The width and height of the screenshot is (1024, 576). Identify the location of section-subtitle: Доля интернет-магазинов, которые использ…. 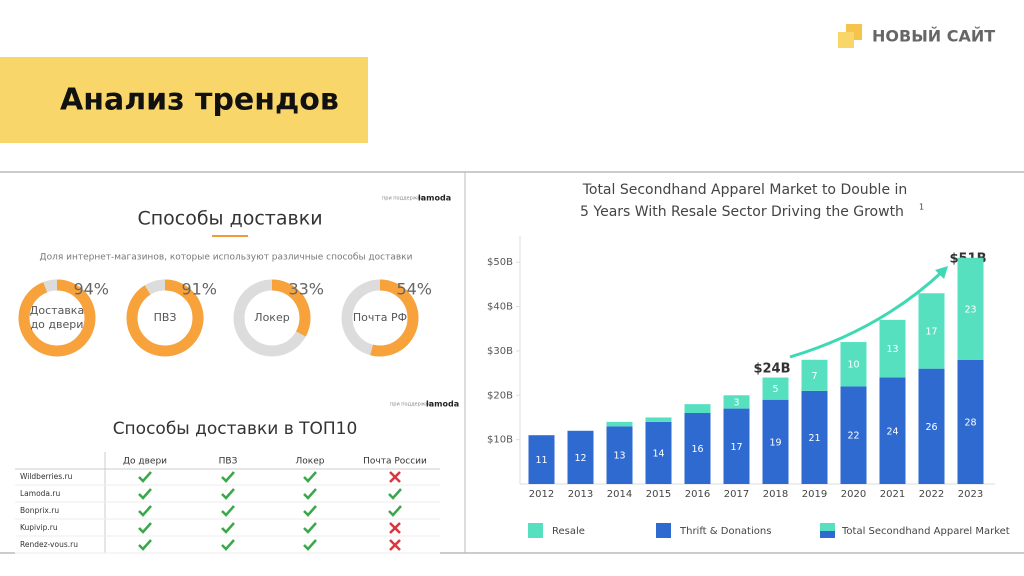
(226, 258).